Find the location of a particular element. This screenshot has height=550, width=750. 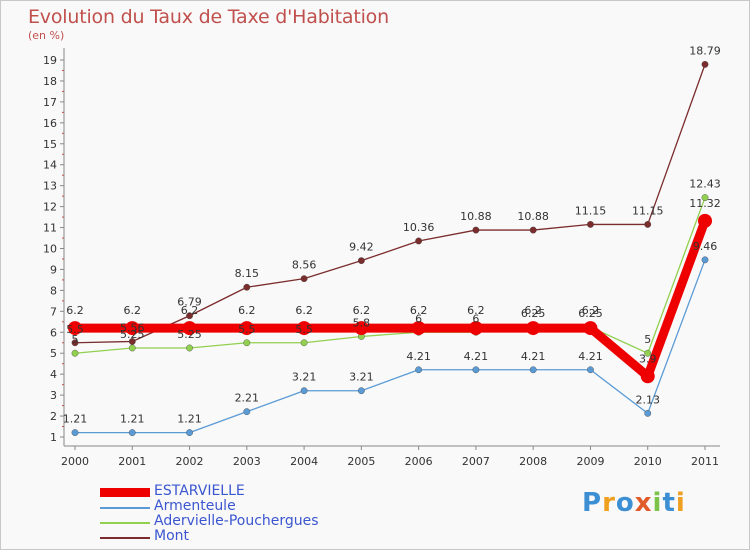

logo-letter: r is located at coordinates (609, 503).